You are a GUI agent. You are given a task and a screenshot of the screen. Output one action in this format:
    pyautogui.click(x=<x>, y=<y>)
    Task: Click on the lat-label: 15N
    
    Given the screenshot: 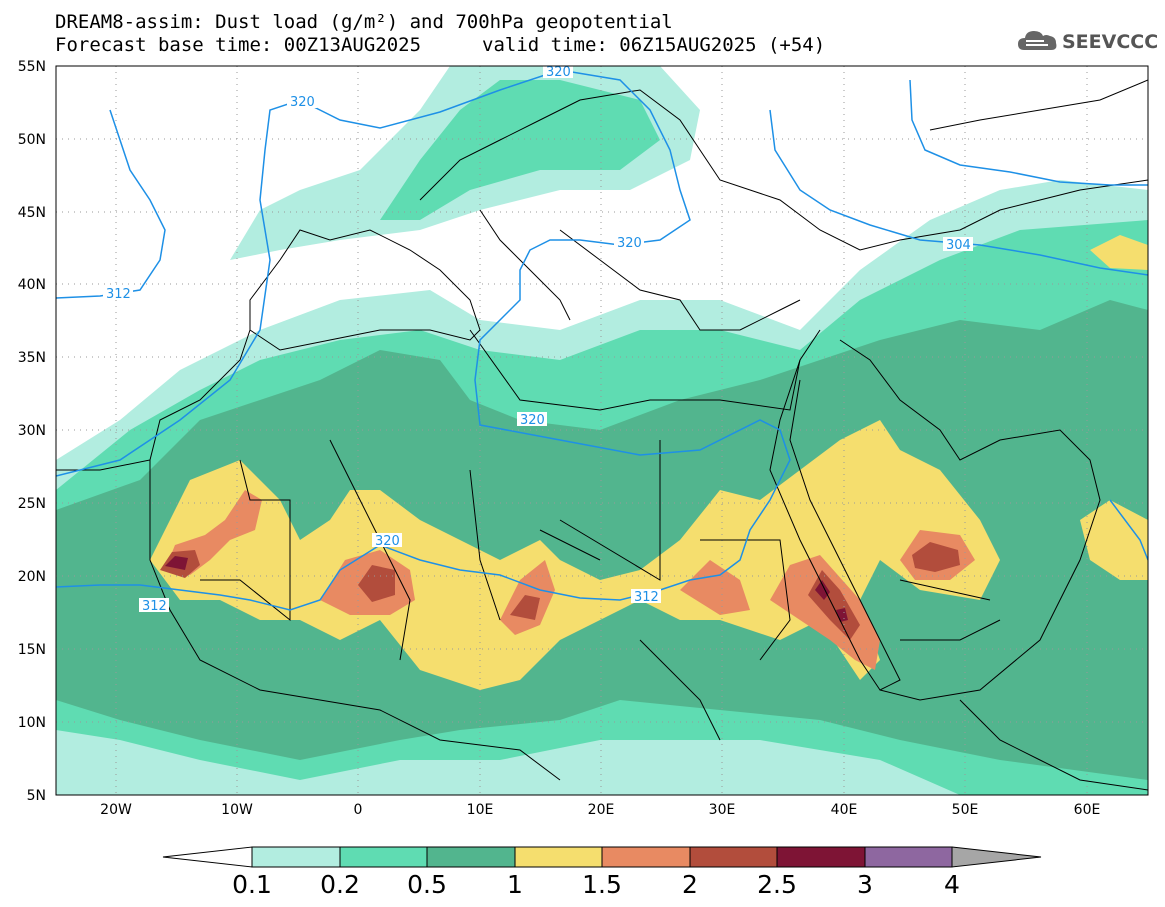 What is the action you would take?
    pyautogui.click(x=32, y=650)
    